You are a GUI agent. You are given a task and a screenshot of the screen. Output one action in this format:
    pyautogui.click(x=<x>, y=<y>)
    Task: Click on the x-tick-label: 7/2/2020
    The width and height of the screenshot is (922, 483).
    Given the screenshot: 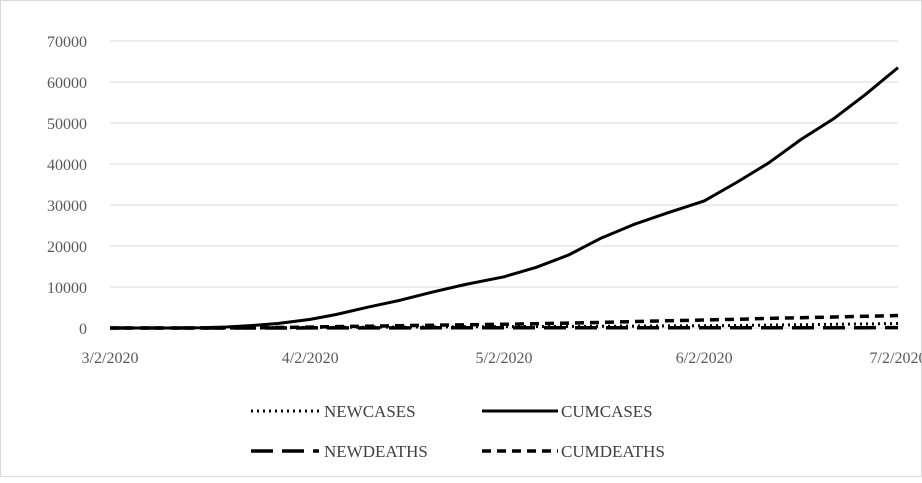 What is the action you would take?
    pyautogui.click(x=896, y=358)
    